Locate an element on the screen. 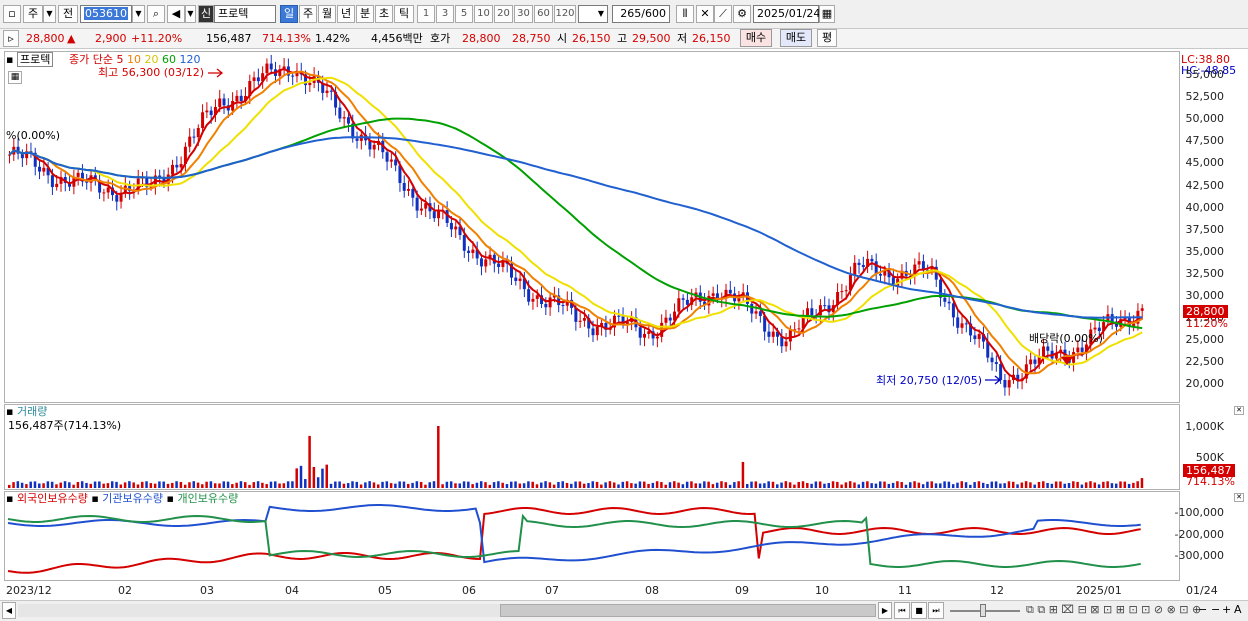  zoom-out-icon: − is located at coordinates (1203, 609).